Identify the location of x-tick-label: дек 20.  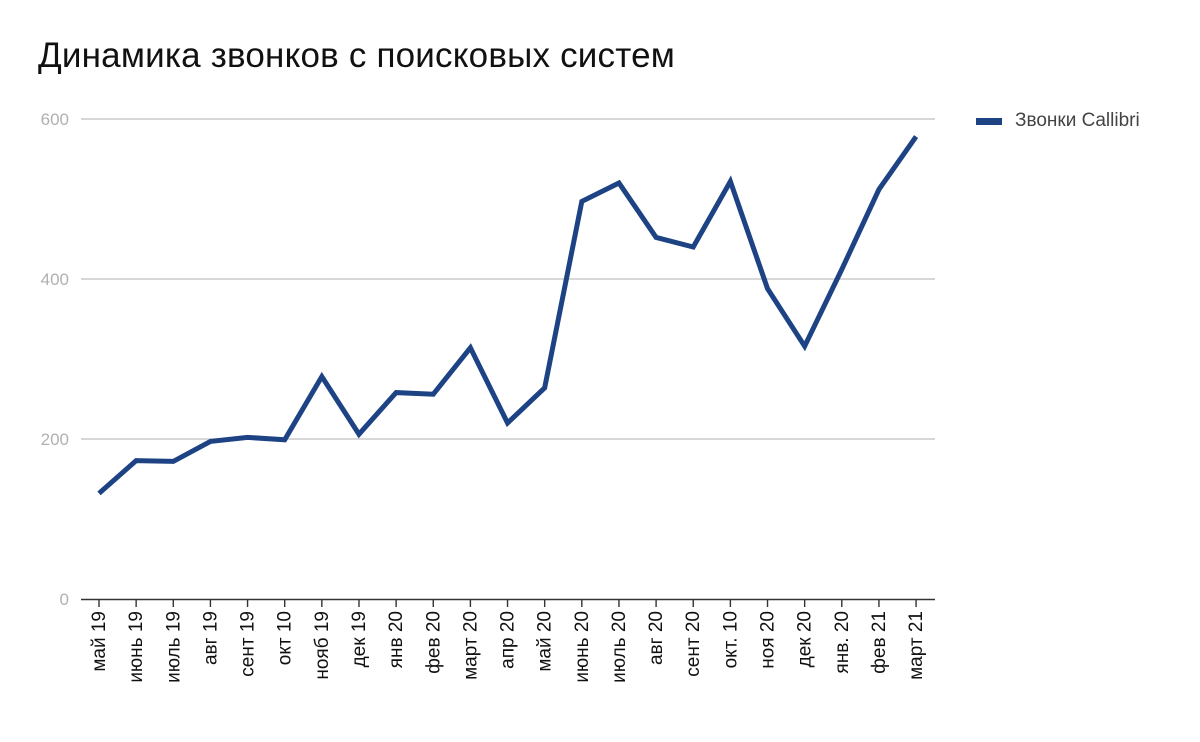
(805, 639).